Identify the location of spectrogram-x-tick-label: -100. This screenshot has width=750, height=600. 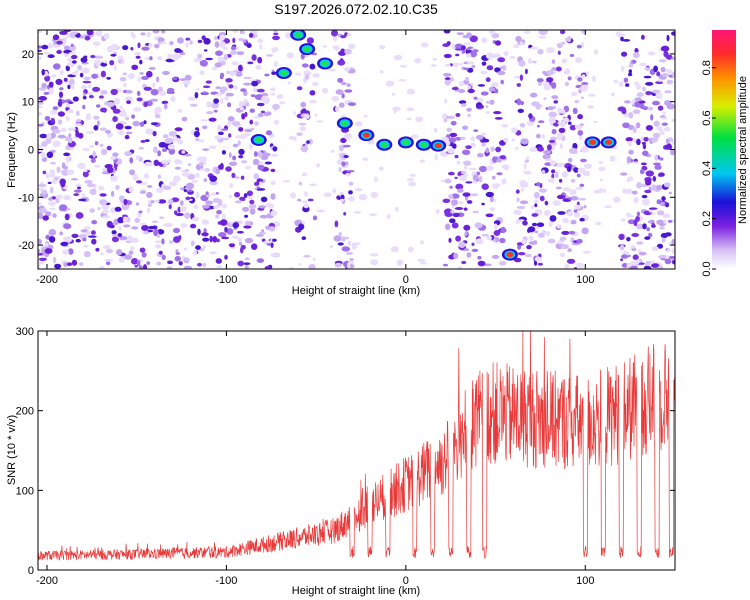
(226, 280).